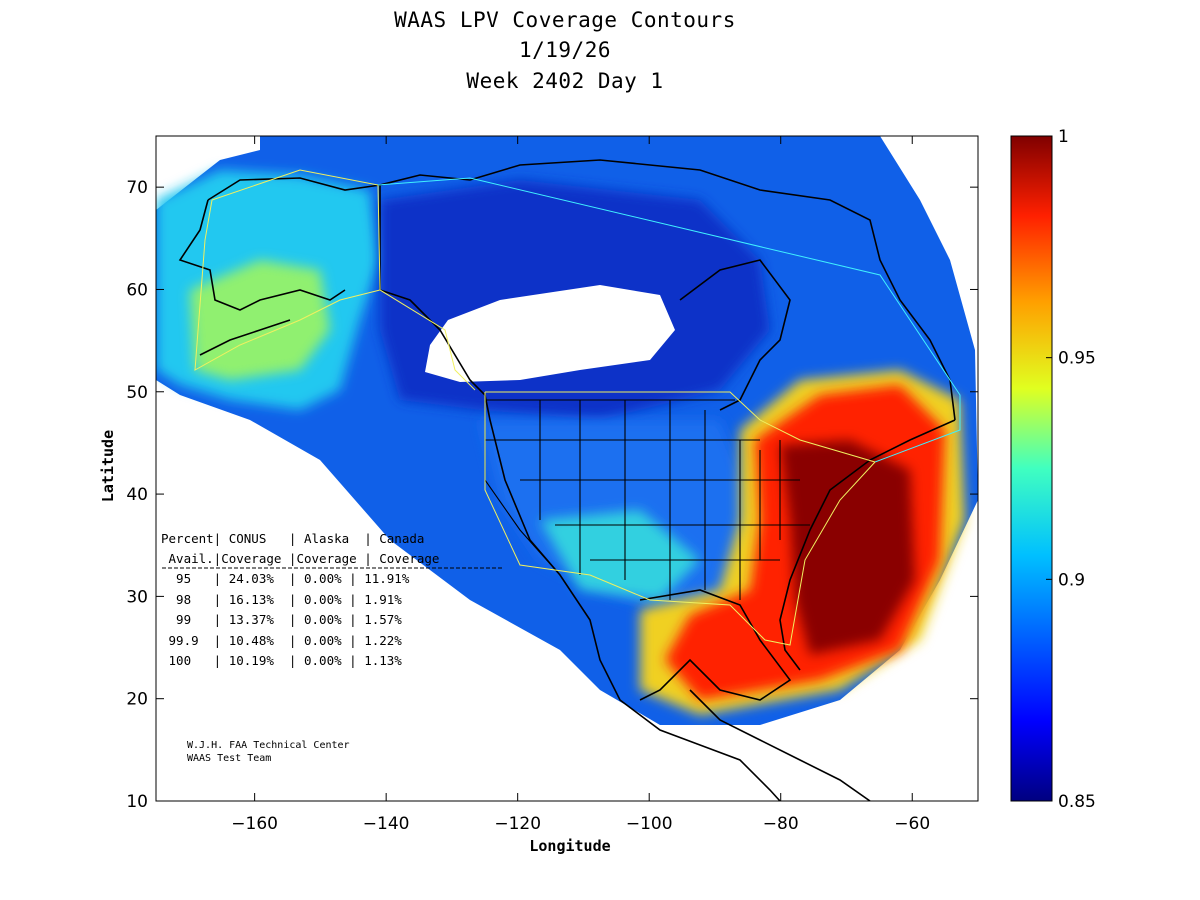 The height and width of the screenshot is (900, 1200). What do you see at coordinates (281, 660) in the screenshot?
I see `table-row: 100 | 10.19% | 0.00% | 1.13%` at bounding box center [281, 660].